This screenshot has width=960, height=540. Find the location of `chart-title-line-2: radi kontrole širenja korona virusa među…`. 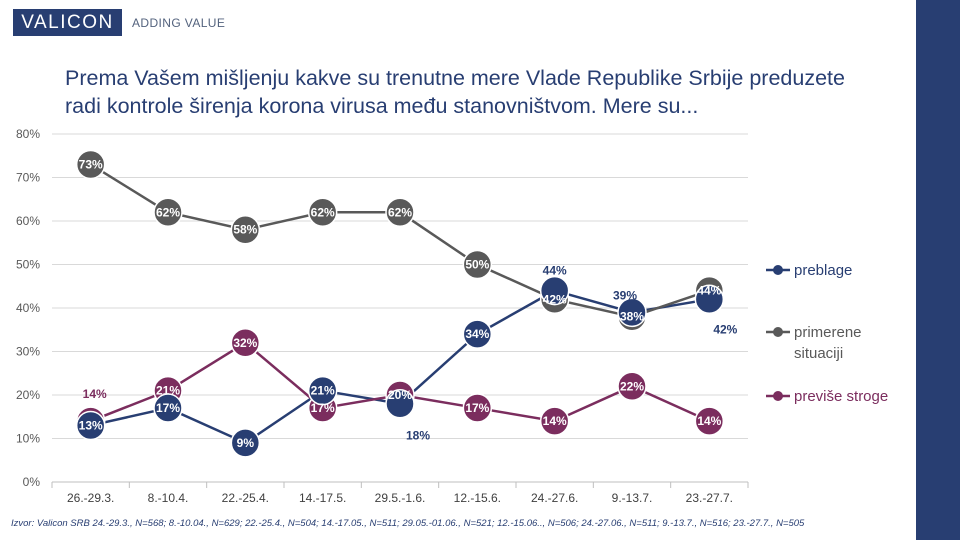

chart-title-line-2: radi kontrole širenja korona virusa među… is located at coordinates (382, 106).